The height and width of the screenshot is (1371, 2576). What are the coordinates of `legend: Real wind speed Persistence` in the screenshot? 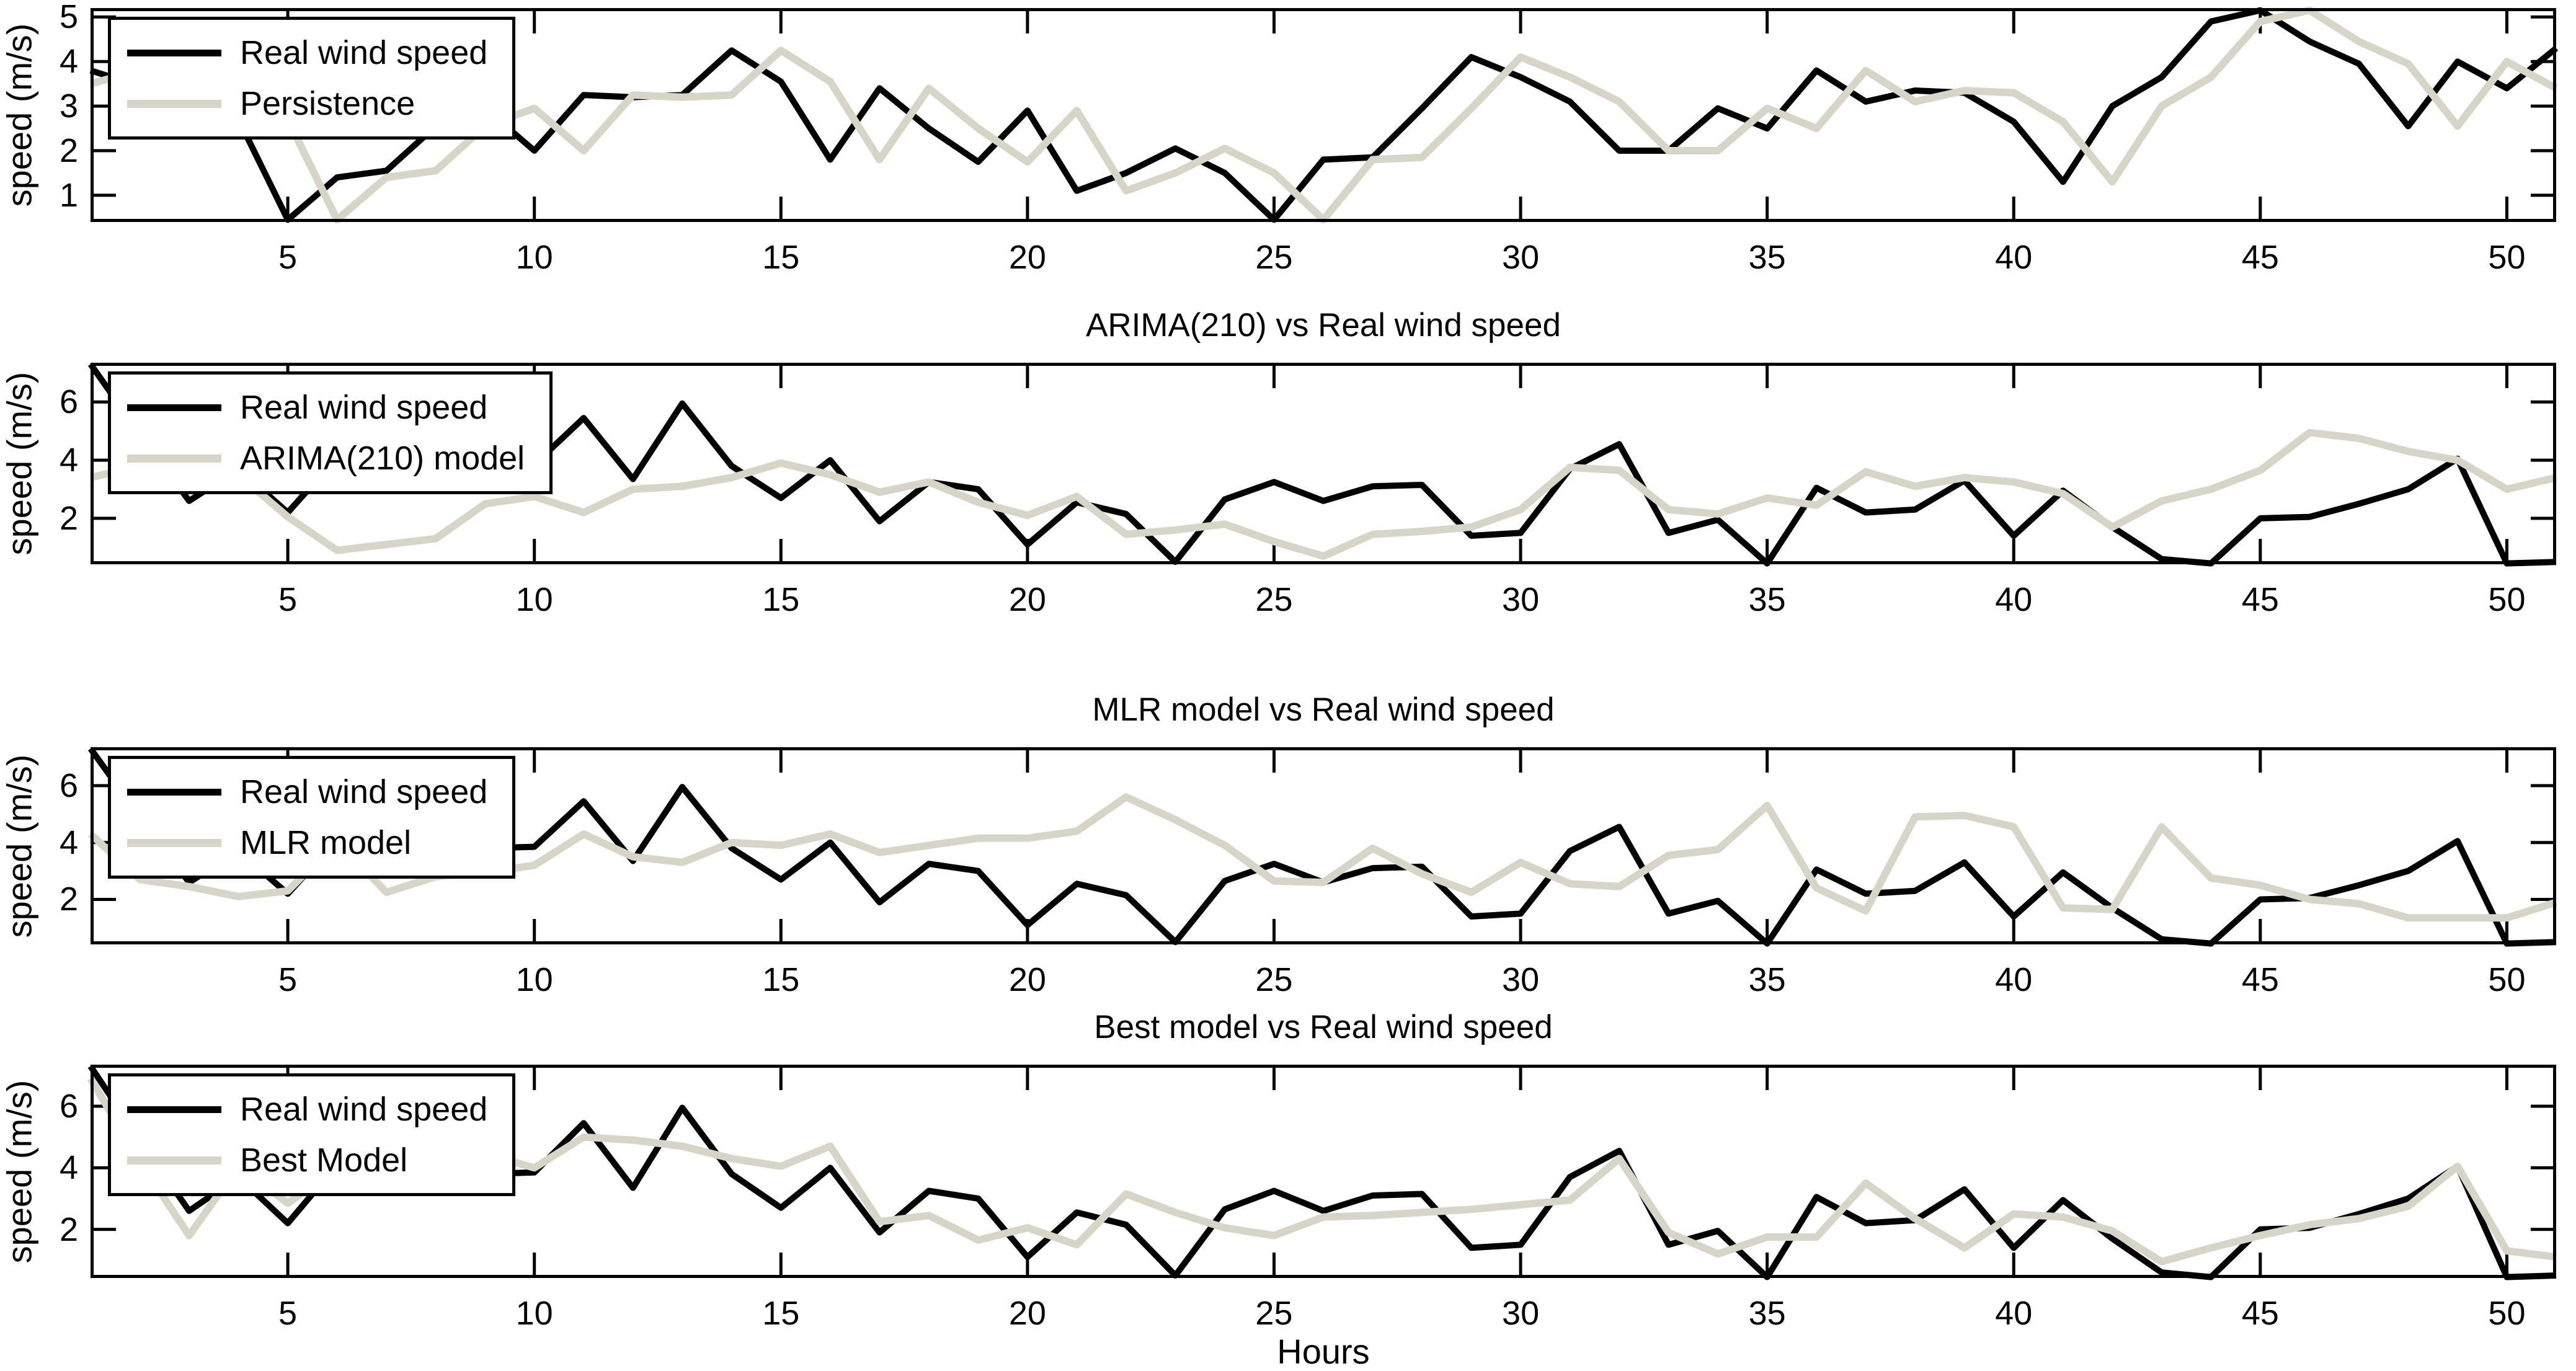 It's located at (312, 78).